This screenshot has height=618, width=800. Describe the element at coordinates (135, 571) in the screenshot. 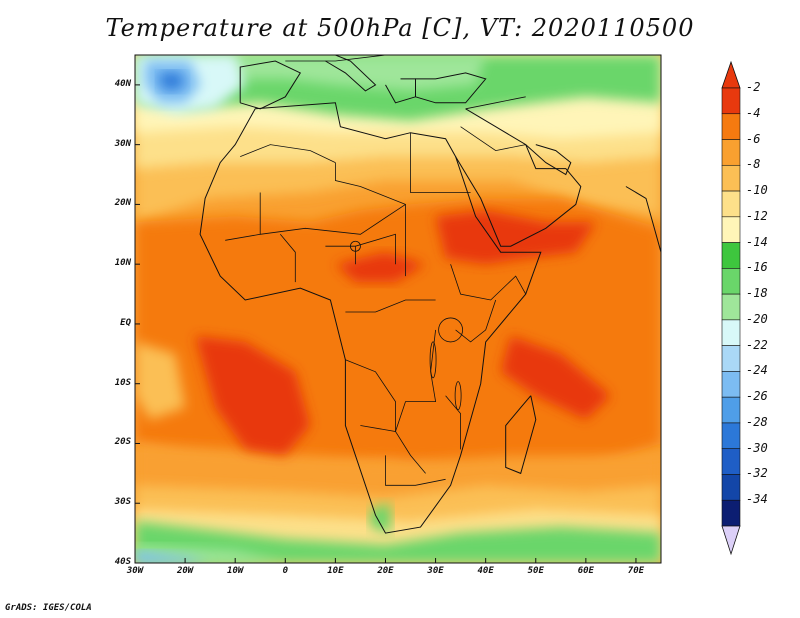

I see `lon-label: 30W` at that location.